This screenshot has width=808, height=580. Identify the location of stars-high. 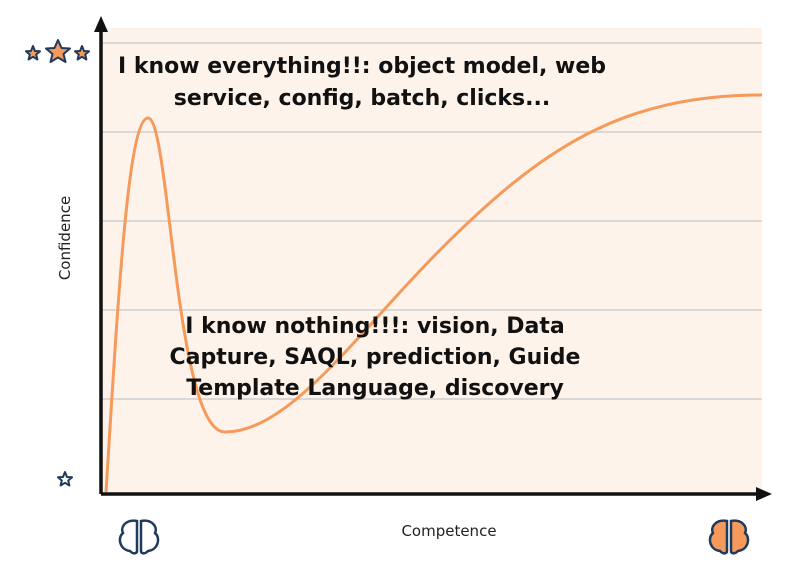
(57, 51).